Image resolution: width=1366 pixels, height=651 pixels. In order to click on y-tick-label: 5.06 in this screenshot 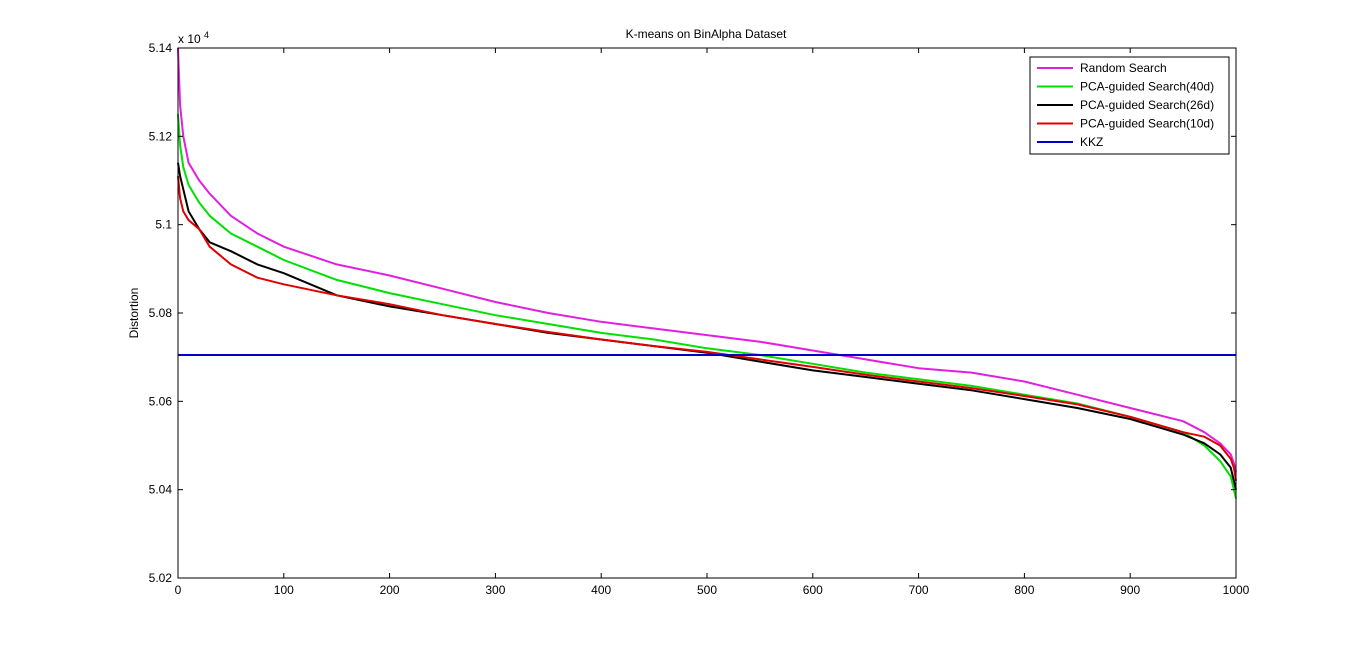, I will do `click(161, 401)`.